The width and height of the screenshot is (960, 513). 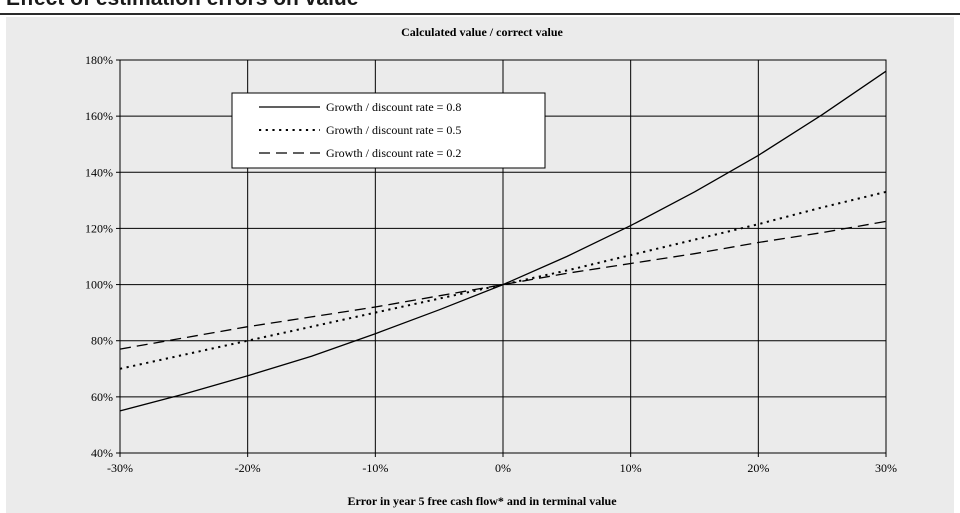 I want to click on x-tick-label: -10%, so click(x=375, y=468).